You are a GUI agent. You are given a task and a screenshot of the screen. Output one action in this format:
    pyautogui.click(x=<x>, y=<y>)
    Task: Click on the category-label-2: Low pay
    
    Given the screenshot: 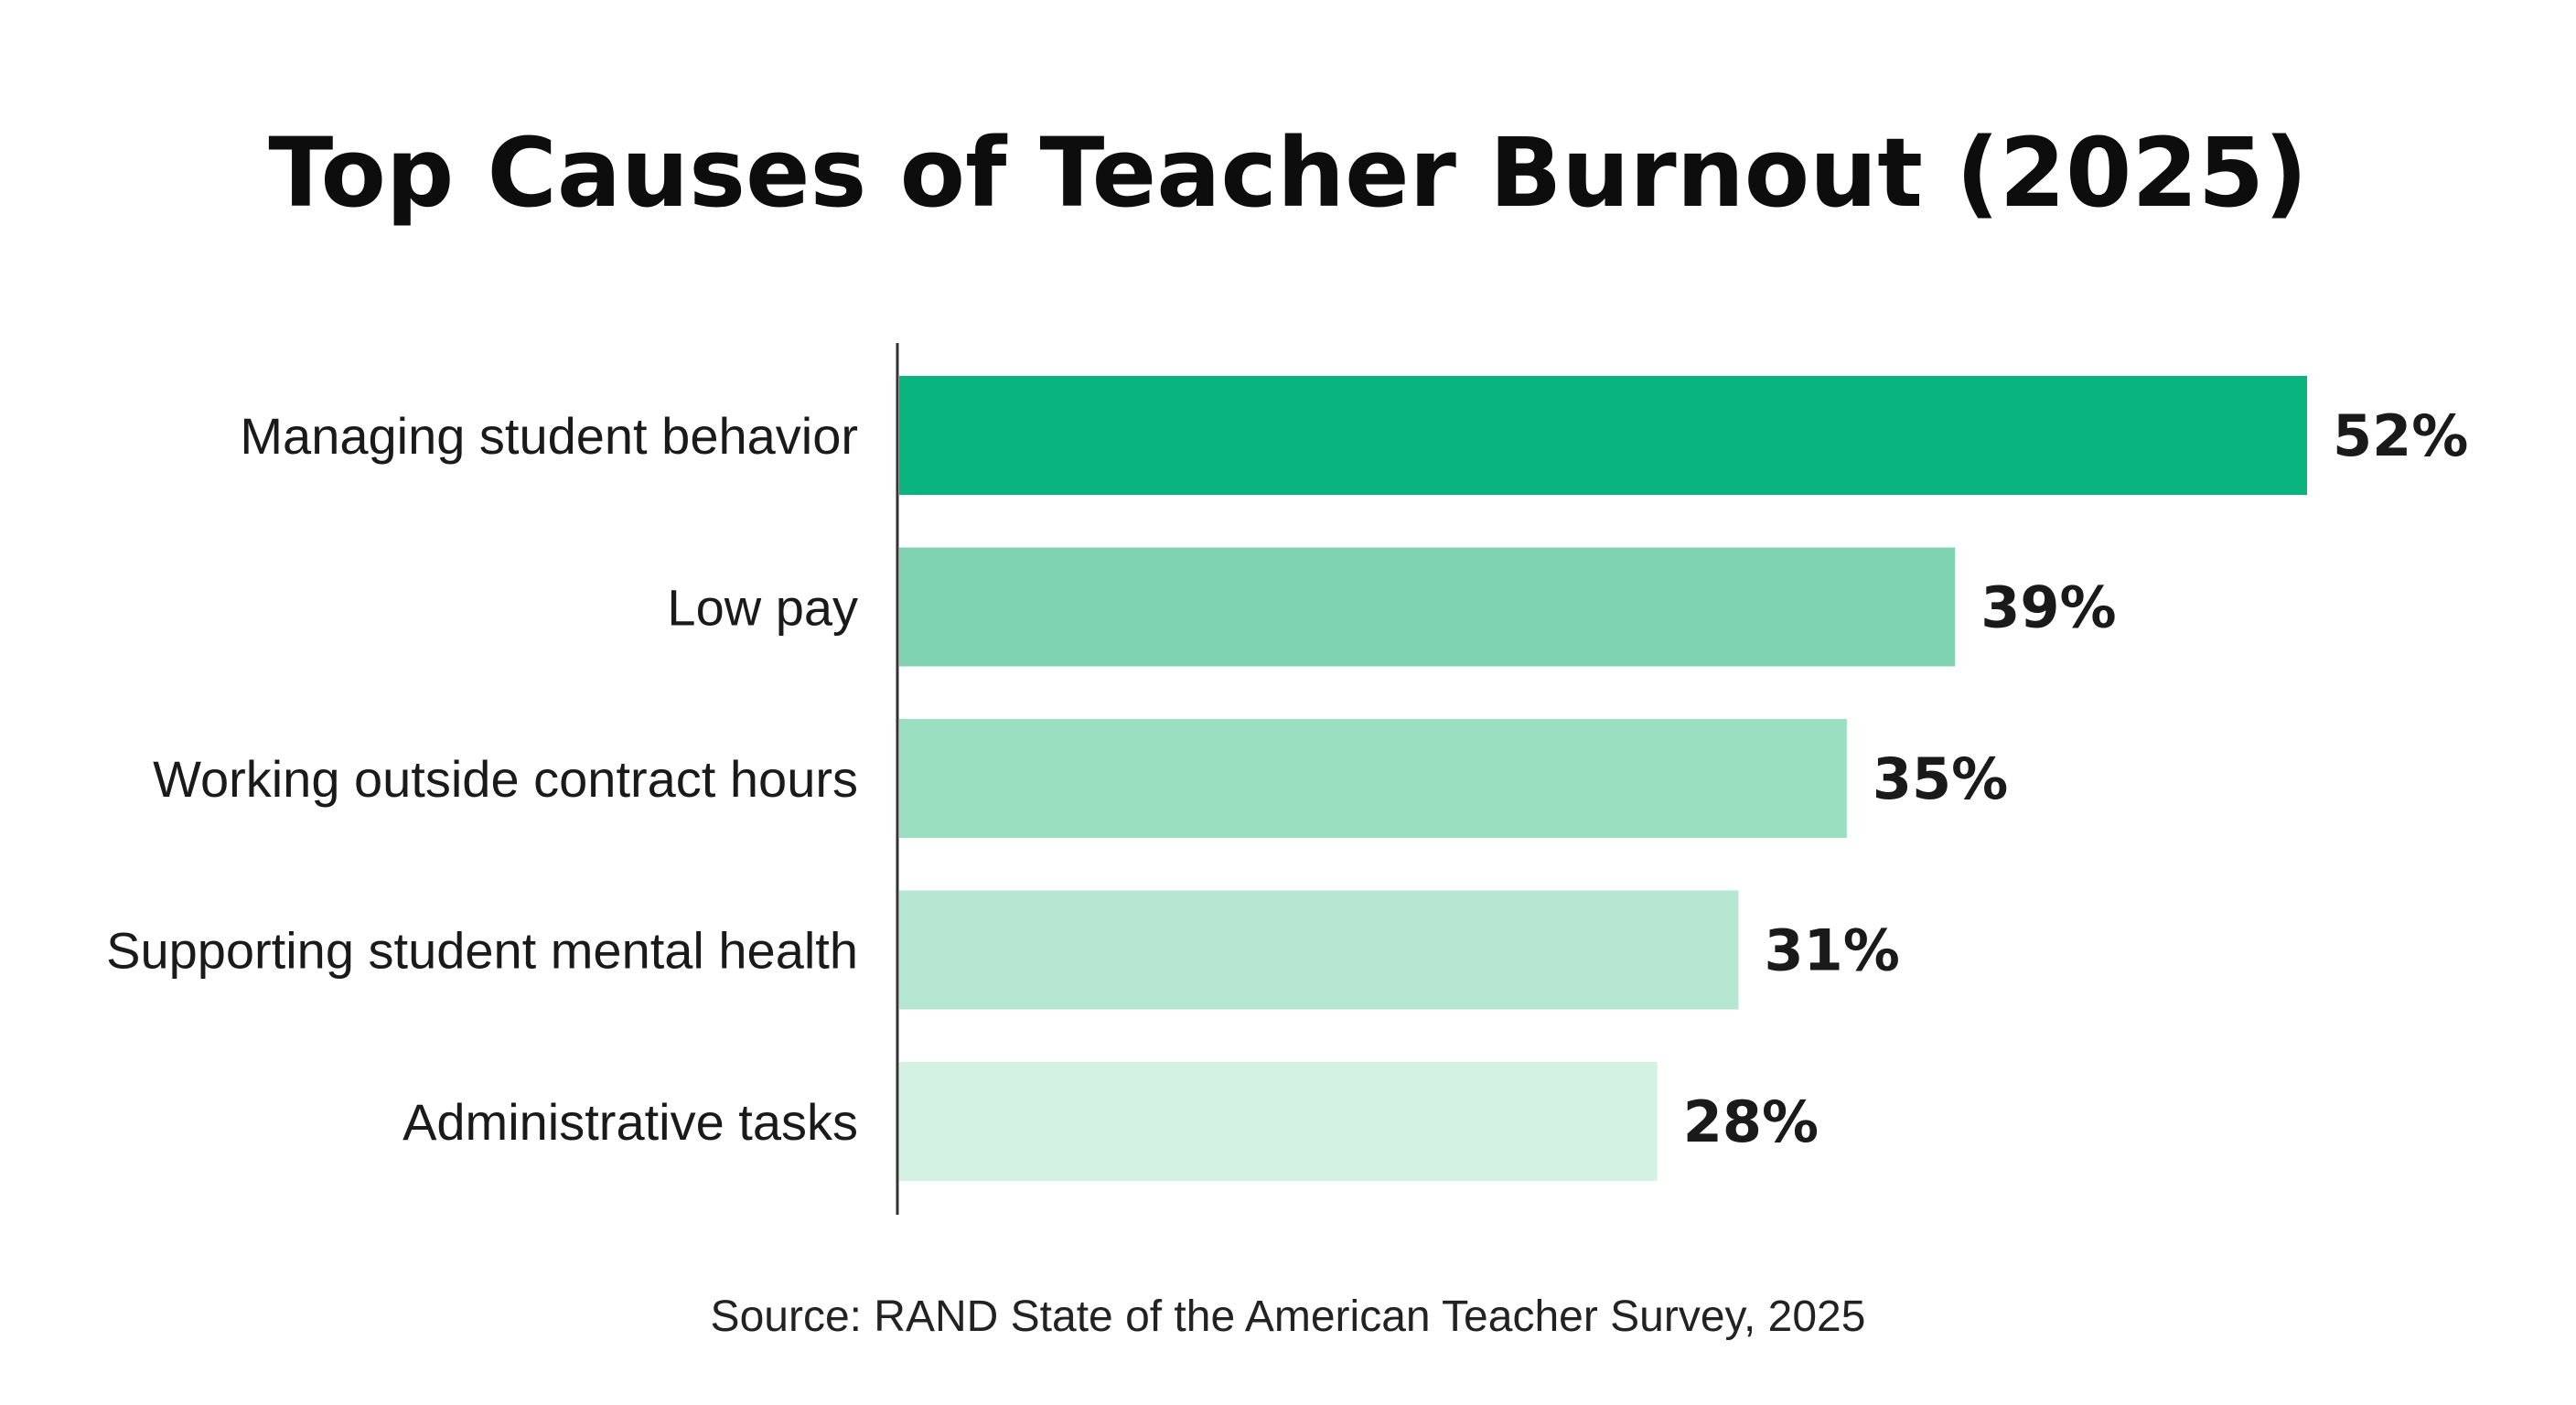 What is the action you would take?
    pyautogui.click(x=763, y=608)
    